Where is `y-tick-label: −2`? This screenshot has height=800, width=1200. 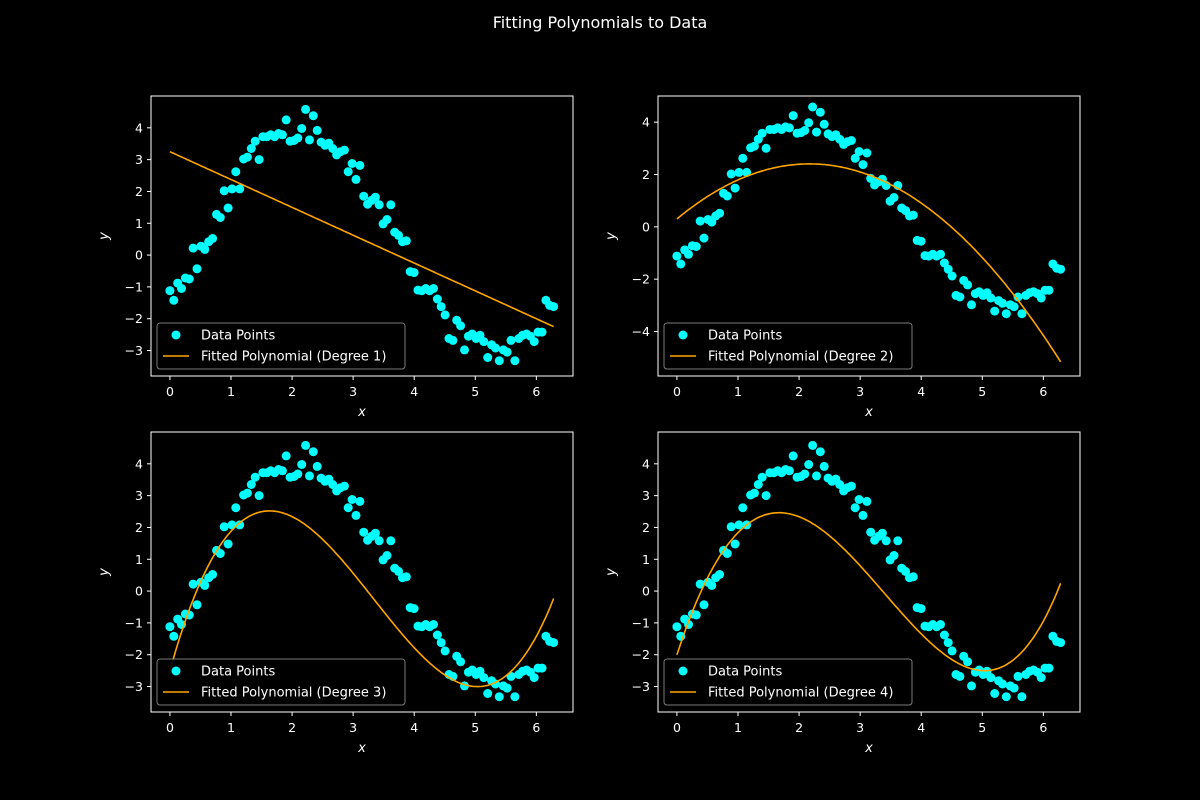 y-tick-label: −2 is located at coordinates (641, 279).